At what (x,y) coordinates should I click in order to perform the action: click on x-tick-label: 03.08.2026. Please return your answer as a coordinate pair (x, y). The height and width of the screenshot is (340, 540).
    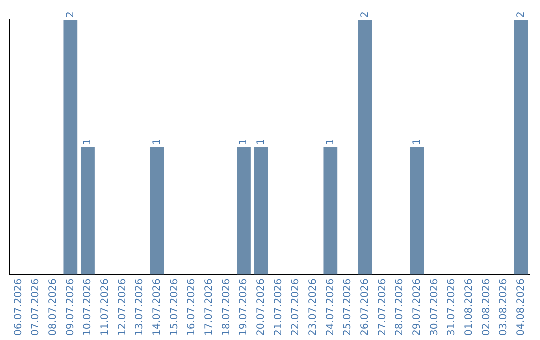
    Looking at the image, I should click on (504, 307).